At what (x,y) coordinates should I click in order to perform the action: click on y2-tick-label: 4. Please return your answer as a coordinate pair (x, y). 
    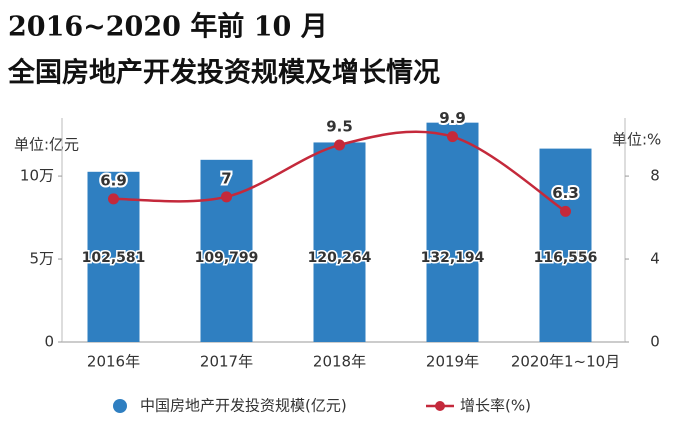
    Looking at the image, I should click on (655, 259).